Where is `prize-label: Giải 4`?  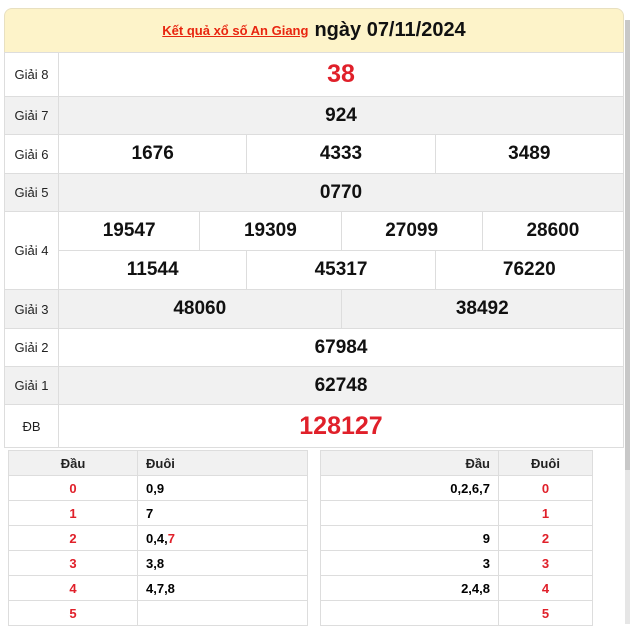
prize-label: Giải 4 is located at coordinates (31, 250).